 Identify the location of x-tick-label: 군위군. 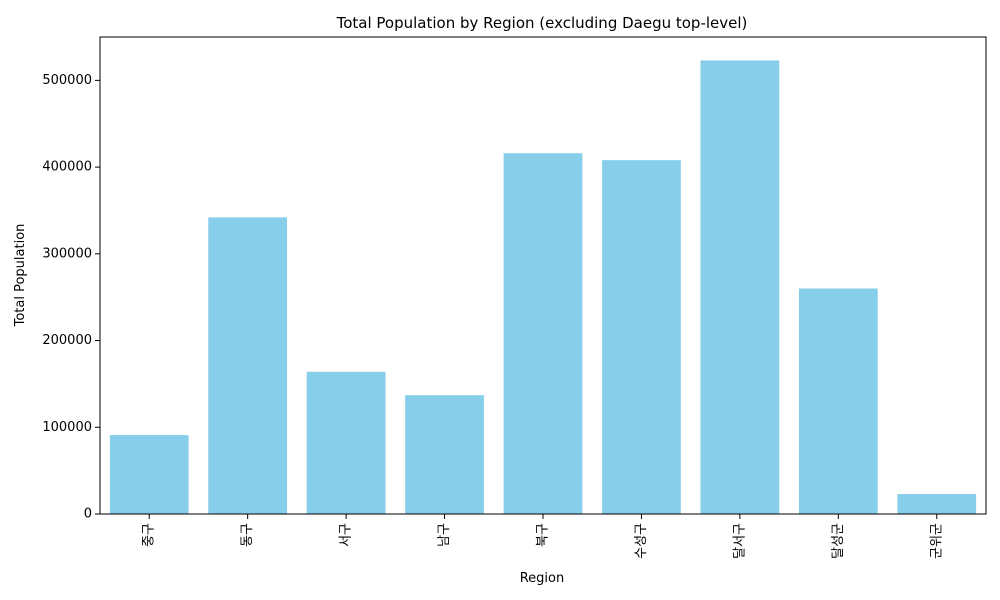
(936, 541).